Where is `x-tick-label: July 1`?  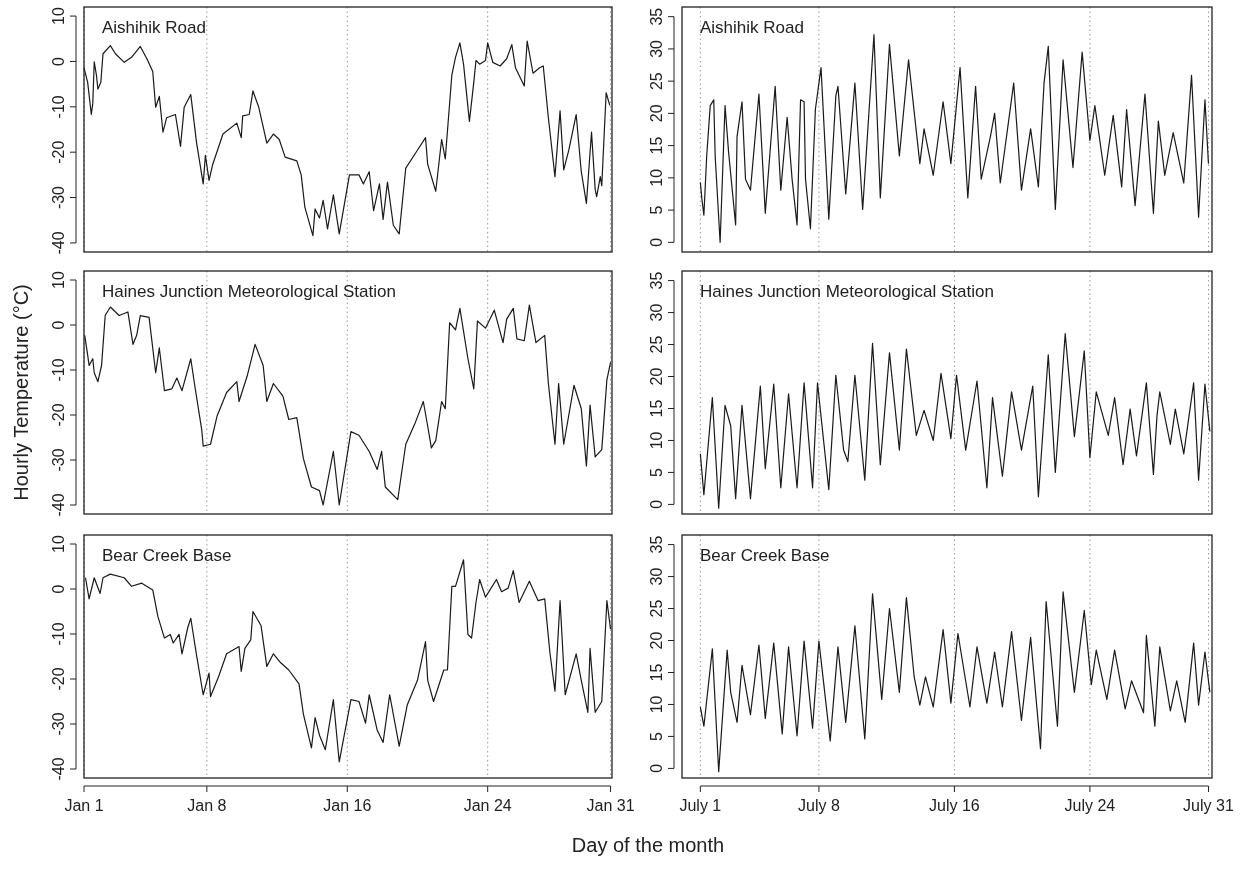 x-tick-label: July 1 is located at coordinates (700, 805).